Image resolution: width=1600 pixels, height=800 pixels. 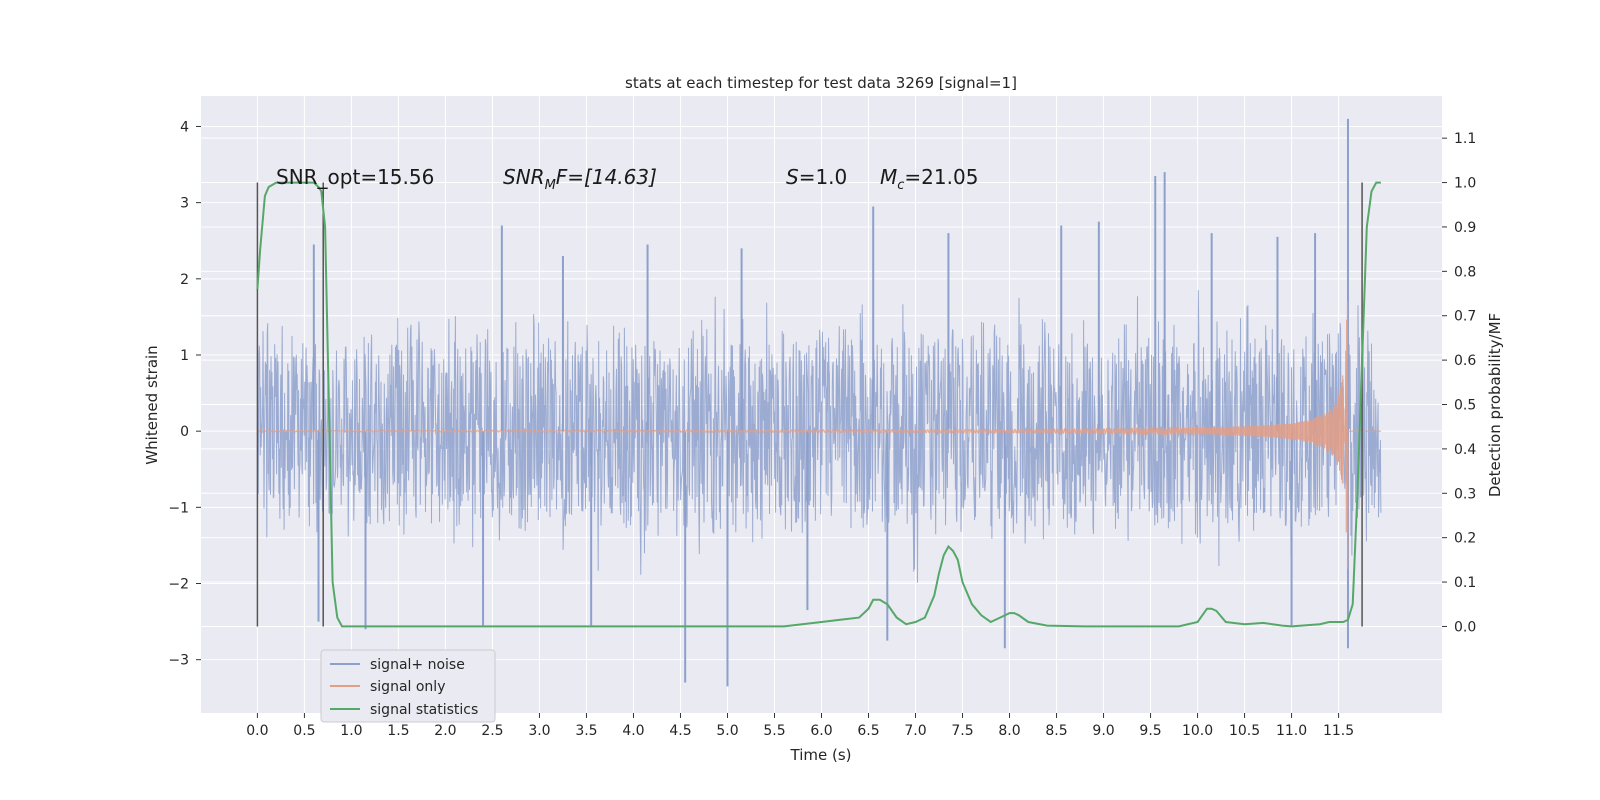 I want to click on x-tick-label: 7.5, so click(x=962, y=731).